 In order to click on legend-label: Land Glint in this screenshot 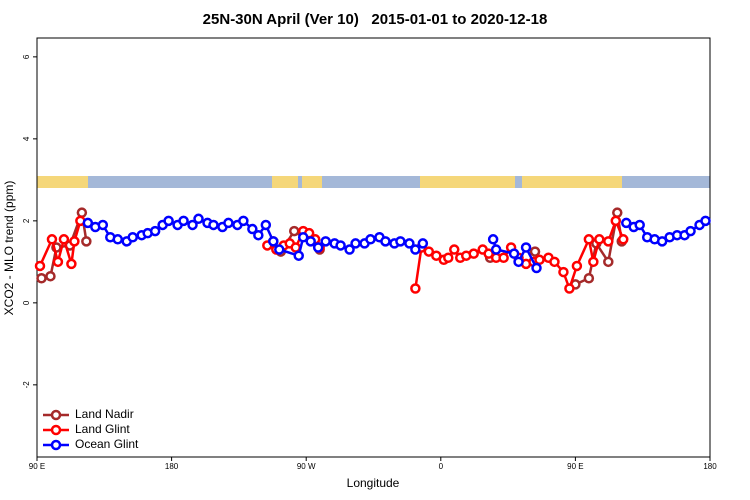, I will do `click(102, 429)`.